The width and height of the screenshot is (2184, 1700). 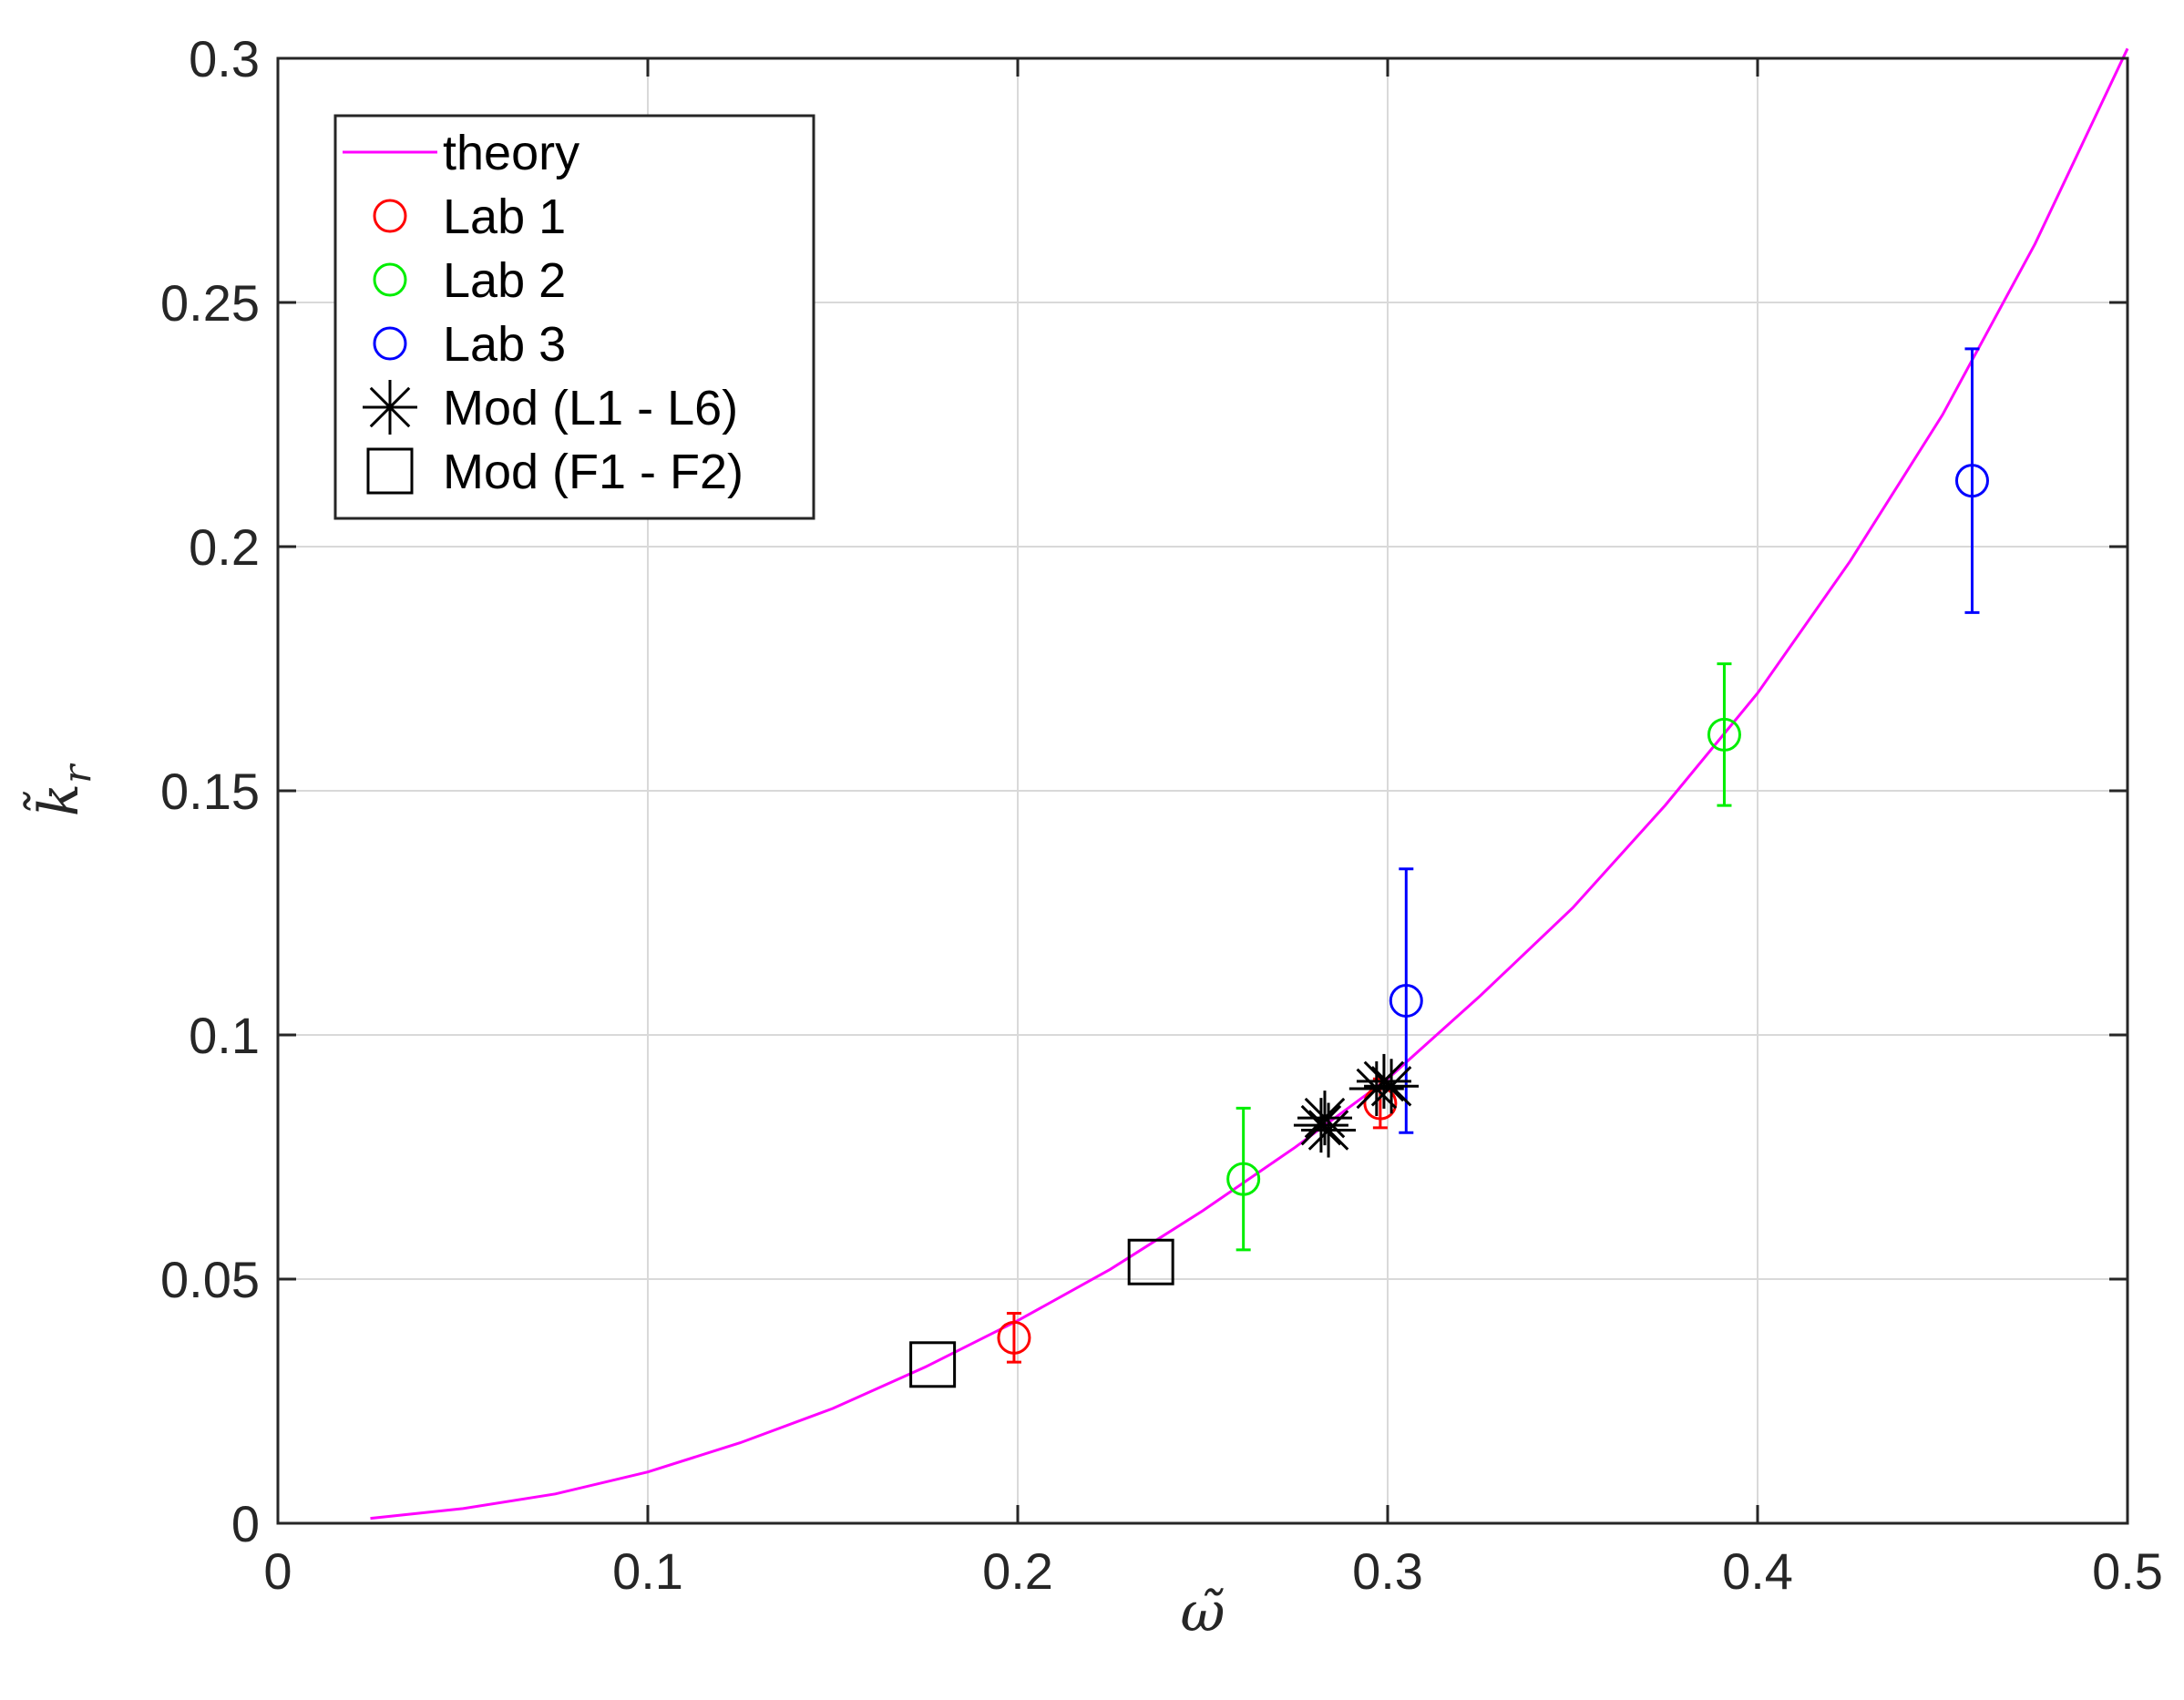 What do you see at coordinates (511, 153) in the screenshot?
I see `legend-label: theory` at bounding box center [511, 153].